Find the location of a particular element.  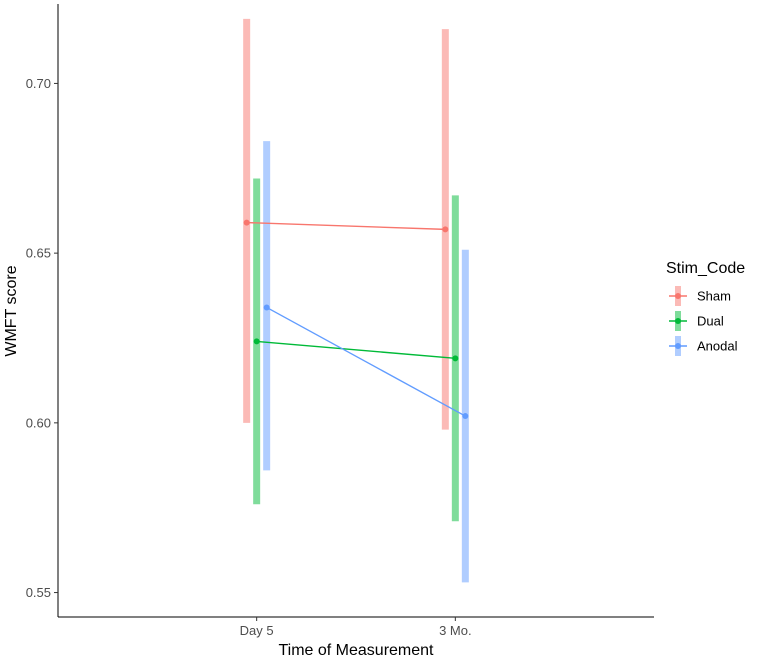

x-axis-title: Time of Measurement is located at coordinates (356, 650).